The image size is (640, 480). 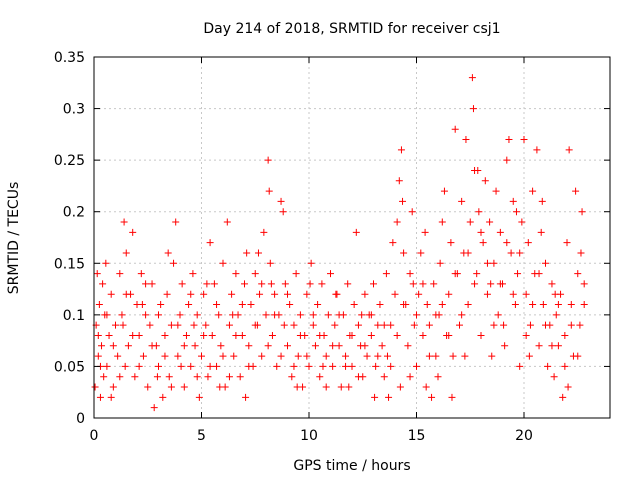 What do you see at coordinates (69, 161) in the screenshot?
I see `y-tick-label: 0.25` at bounding box center [69, 161].